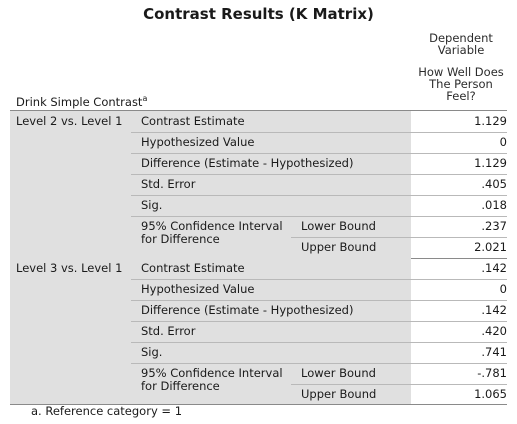 Image resolution: width=517 pixels, height=424 pixels. I want to click on upper-bound-value: 1.065, so click(490, 394).